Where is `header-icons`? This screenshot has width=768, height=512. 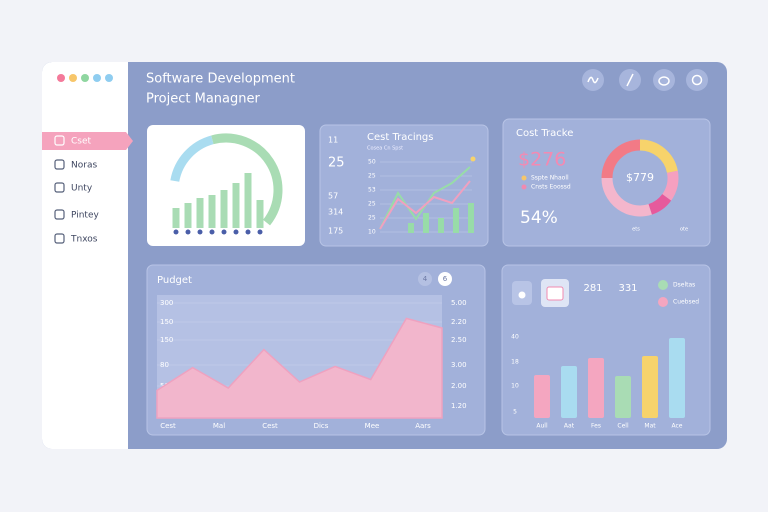
header-icons is located at coordinates (645, 80).